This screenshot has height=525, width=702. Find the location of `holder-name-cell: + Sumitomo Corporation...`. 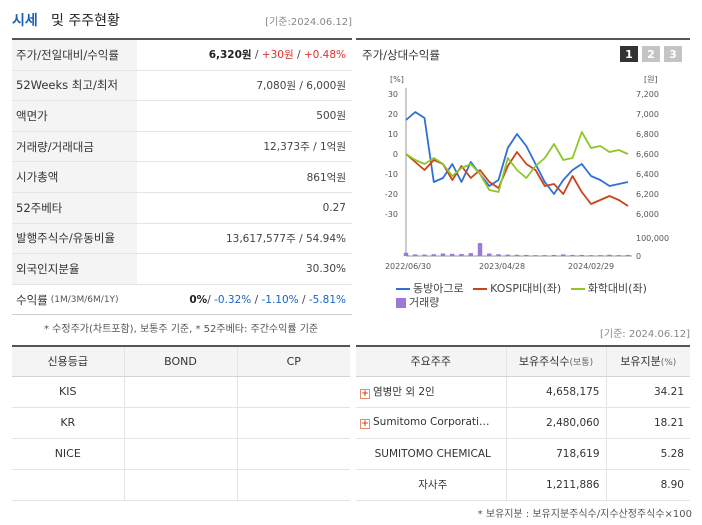

holder-name-cell: + Sumitomo Corporation... is located at coordinates (431, 423).